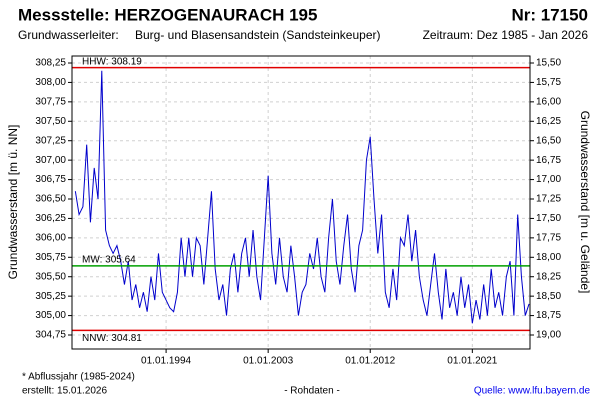 This screenshot has width=600, height=400. Describe the element at coordinates (50, 238) in the screenshot. I see `y-tick-label: 306,00` at that location.